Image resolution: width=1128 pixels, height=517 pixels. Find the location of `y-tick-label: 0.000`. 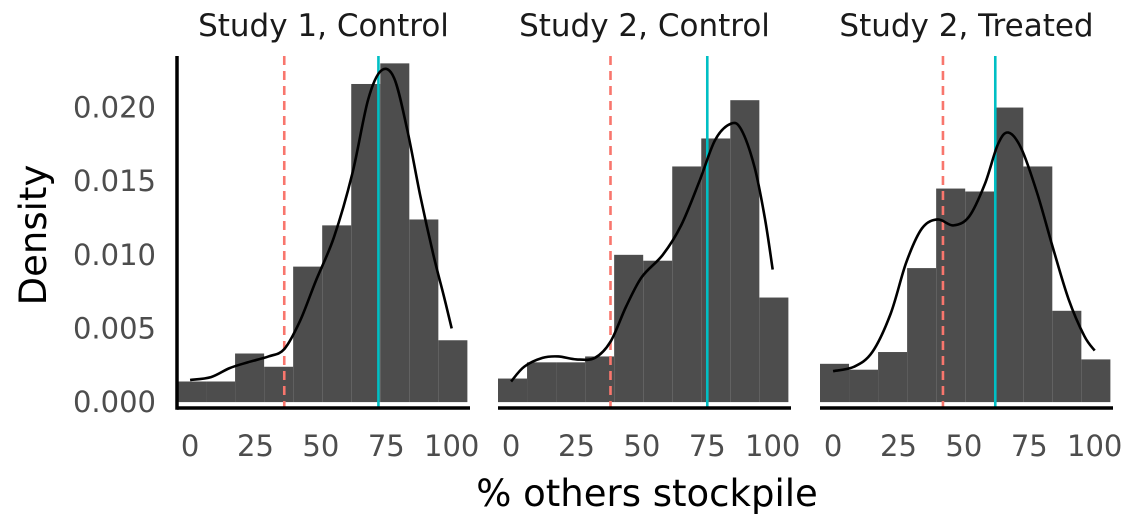

y-tick-label: 0.000 is located at coordinates (114, 402).